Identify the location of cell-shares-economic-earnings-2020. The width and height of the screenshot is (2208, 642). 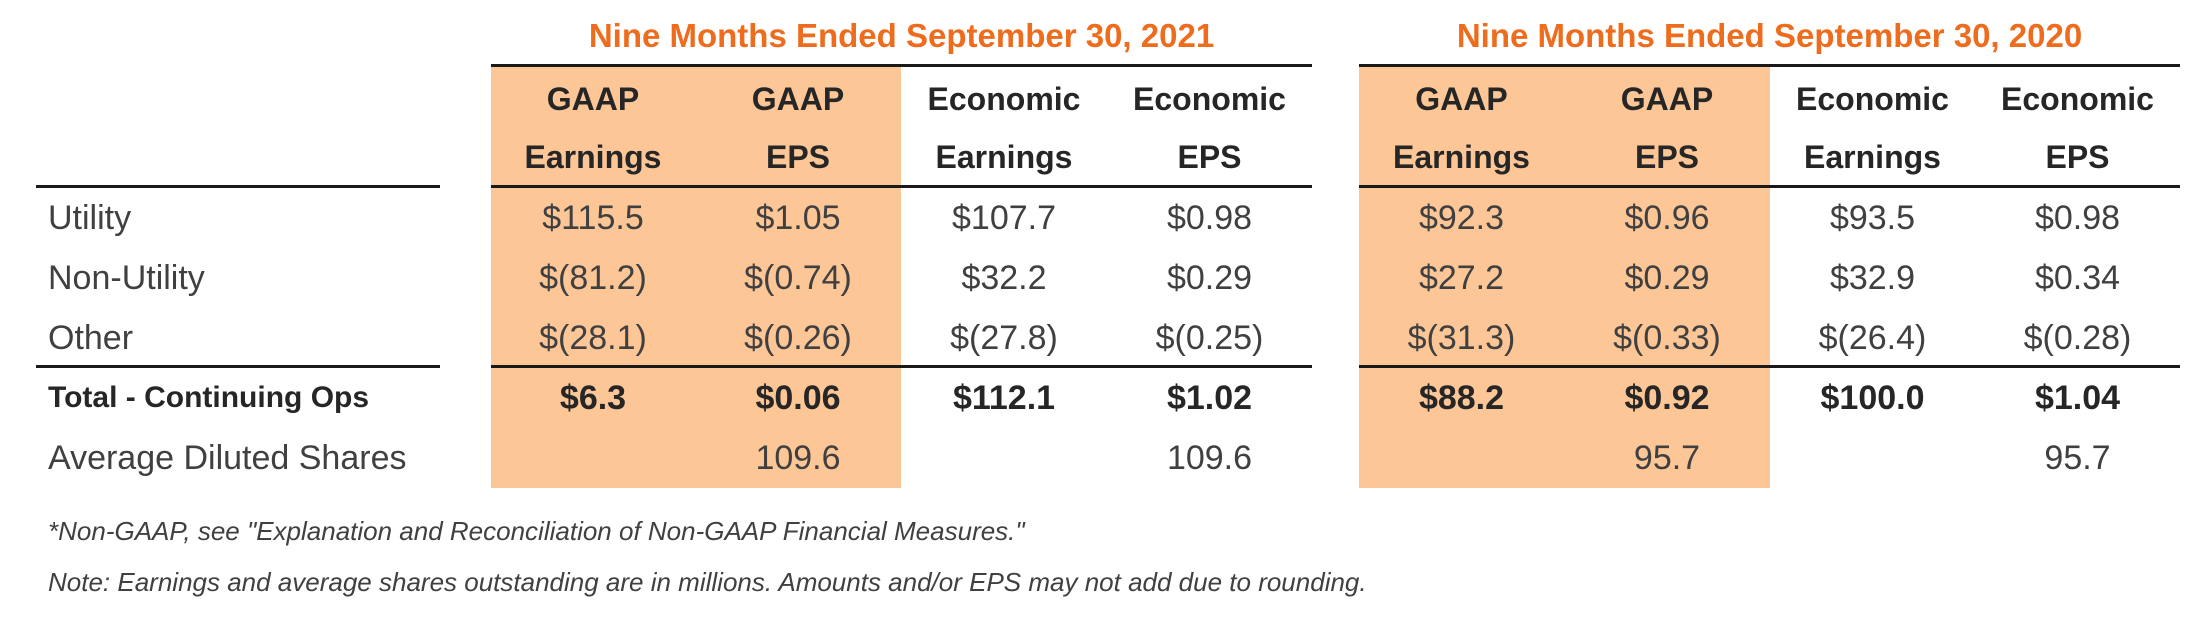
(1872, 458).